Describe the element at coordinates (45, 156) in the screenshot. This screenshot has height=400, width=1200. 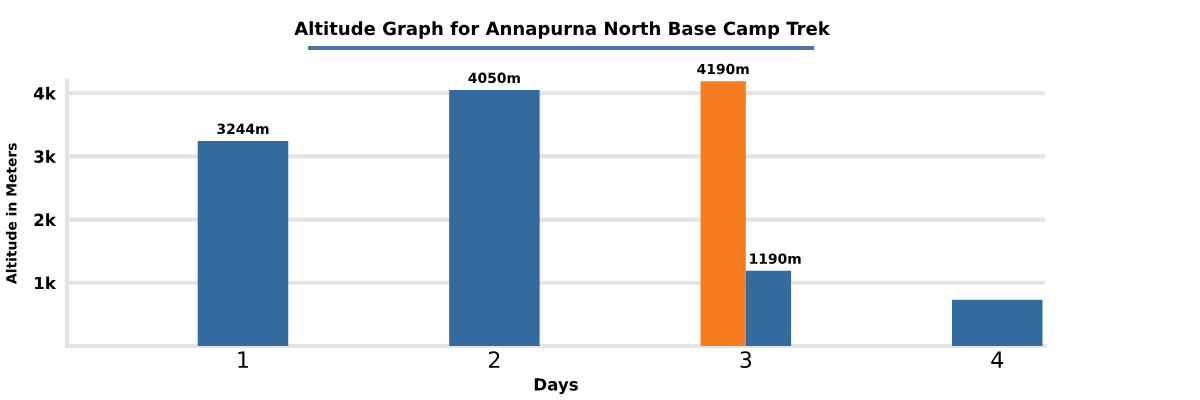
I see `y-tick-label: 3k` at that location.